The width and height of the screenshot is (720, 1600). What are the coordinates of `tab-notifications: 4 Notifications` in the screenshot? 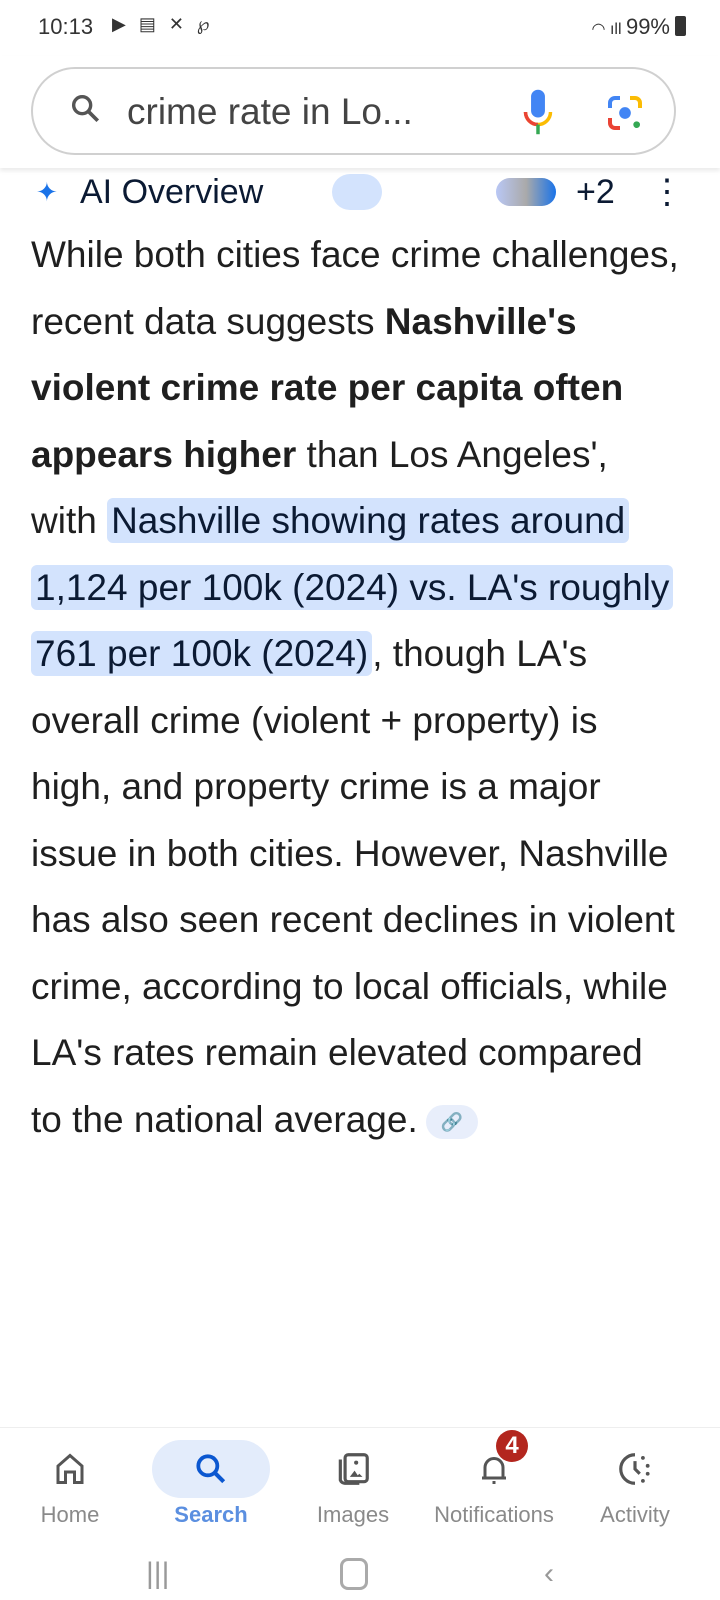 It's located at (494, 1488).